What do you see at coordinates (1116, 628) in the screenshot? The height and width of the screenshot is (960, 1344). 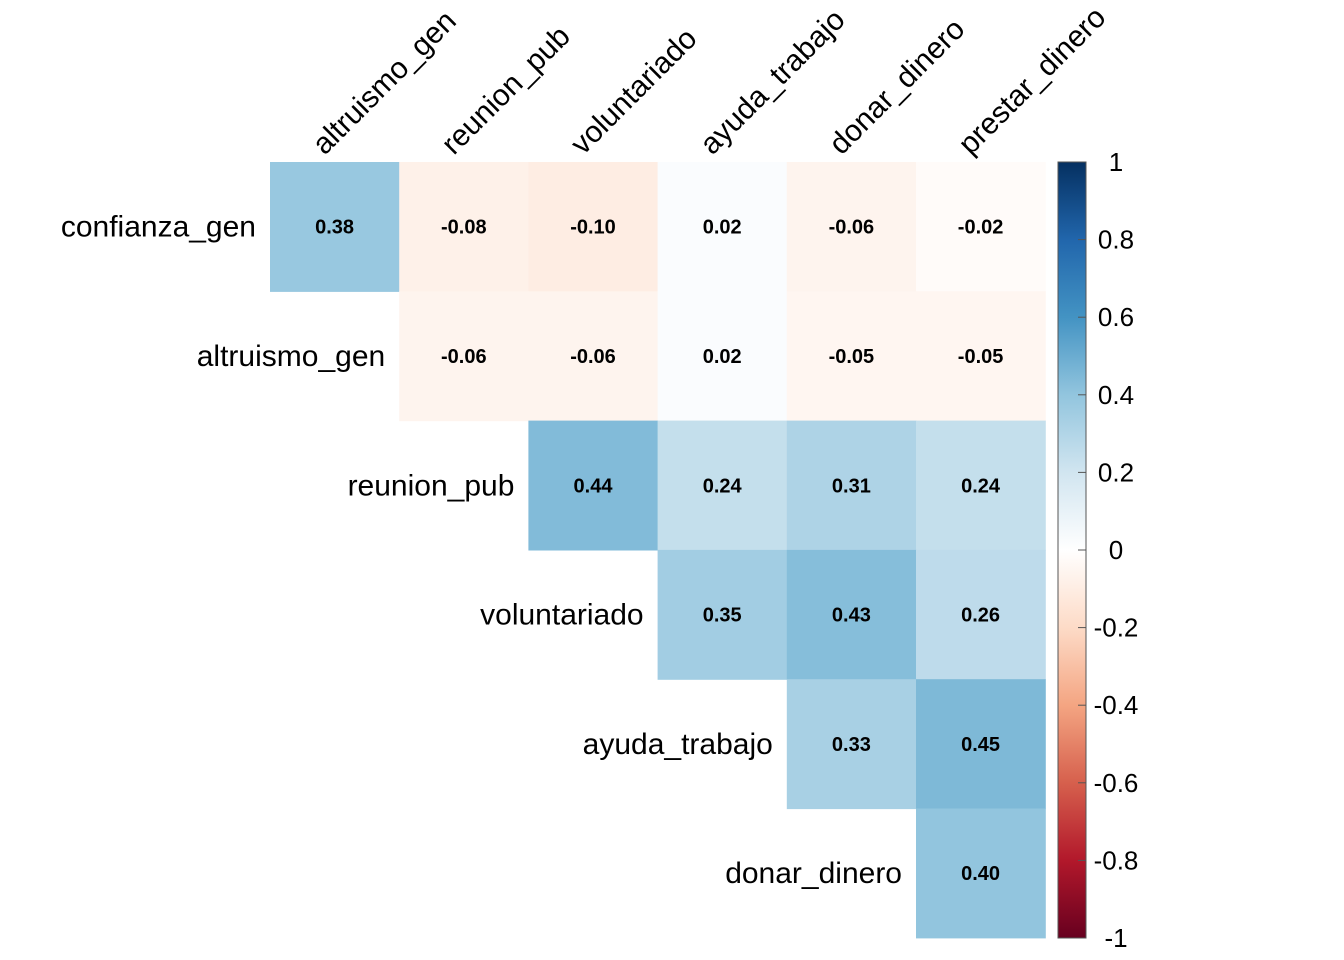 I see `colorbar-tick-label: -0.2` at bounding box center [1116, 628].